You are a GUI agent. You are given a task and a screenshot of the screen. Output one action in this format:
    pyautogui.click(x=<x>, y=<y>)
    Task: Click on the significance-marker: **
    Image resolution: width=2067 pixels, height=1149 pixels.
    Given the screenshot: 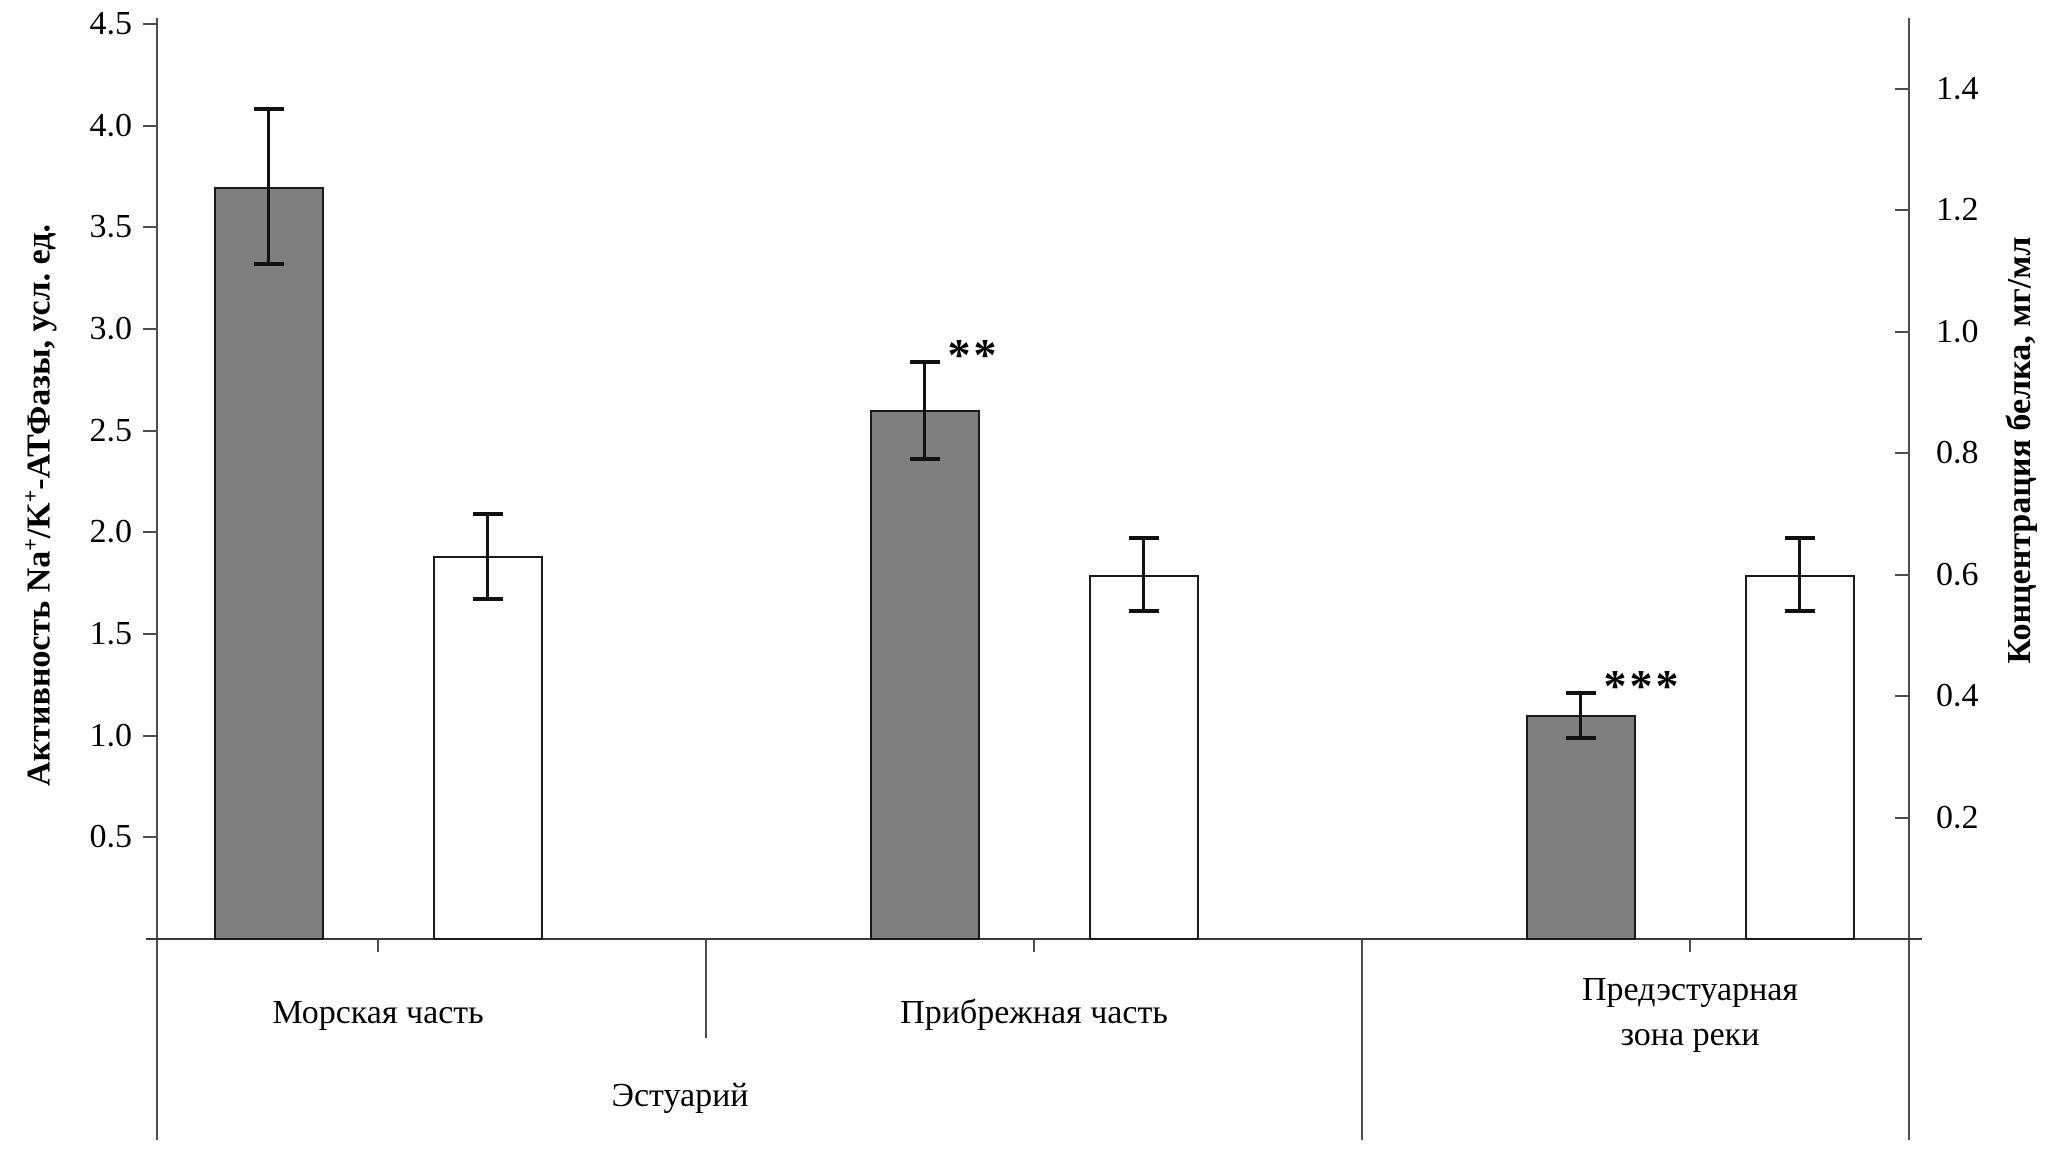 What is the action you would take?
    pyautogui.click(x=973, y=354)
    